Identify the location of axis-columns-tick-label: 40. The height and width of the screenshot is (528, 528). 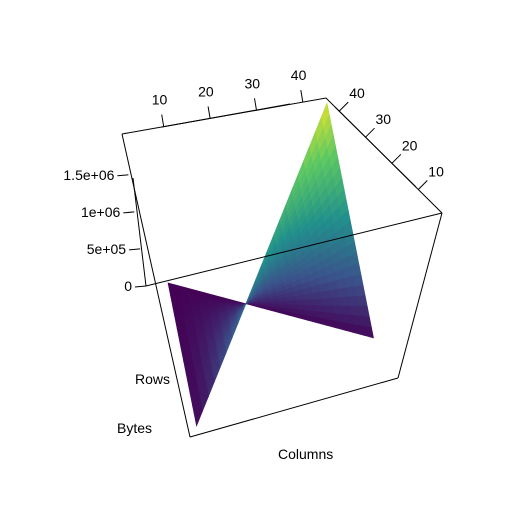
(299, 75).